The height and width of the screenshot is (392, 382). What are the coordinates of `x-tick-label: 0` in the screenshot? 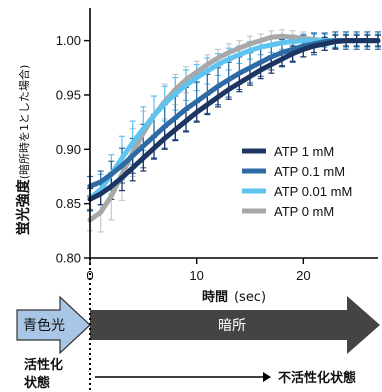 It's located at (89, 275).